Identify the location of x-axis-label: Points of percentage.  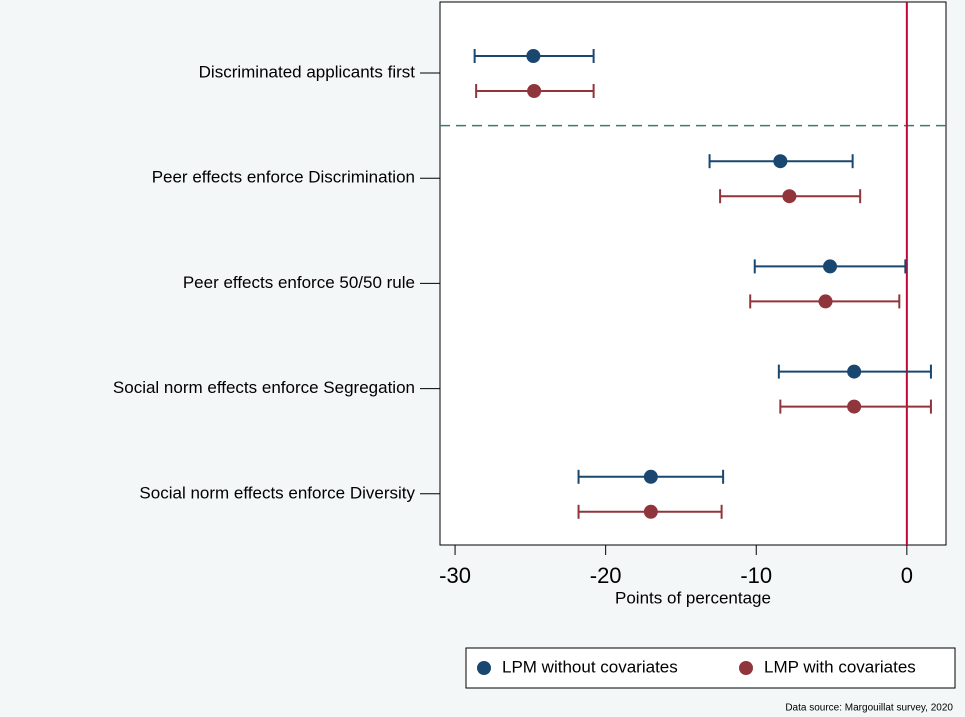
(693, 597).